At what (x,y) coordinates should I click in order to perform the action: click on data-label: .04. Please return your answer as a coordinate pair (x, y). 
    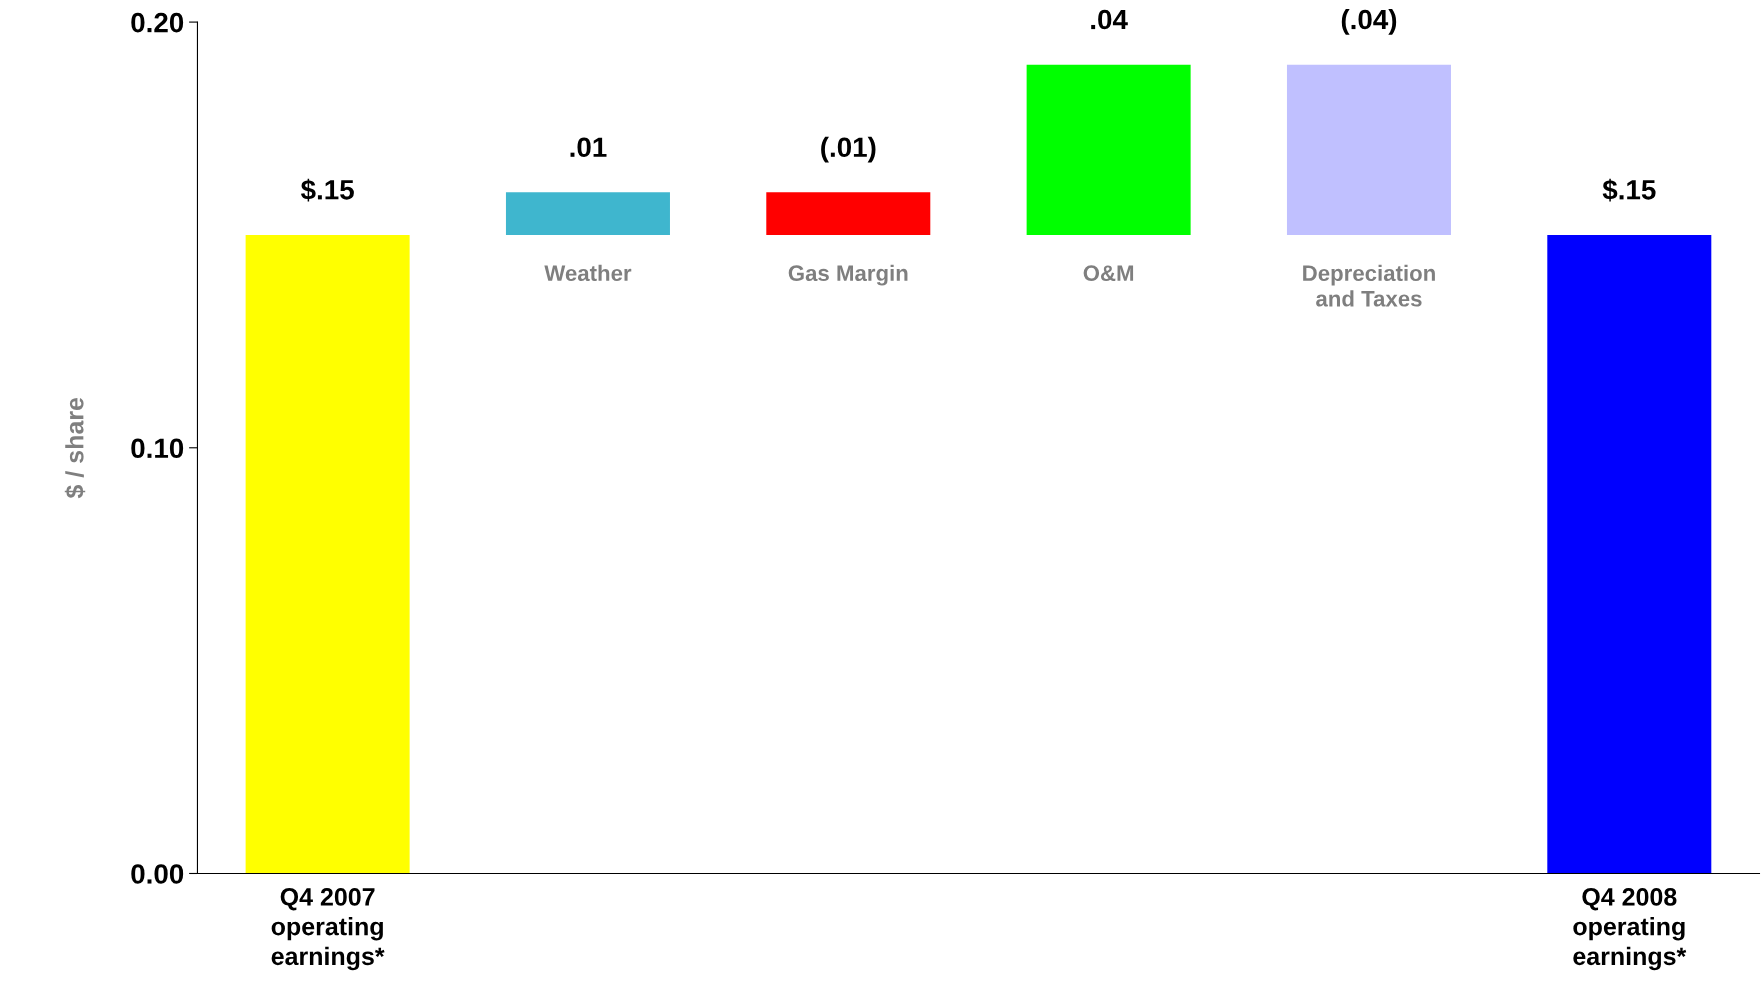
    Looking at the image, I should click on (1109, 19).